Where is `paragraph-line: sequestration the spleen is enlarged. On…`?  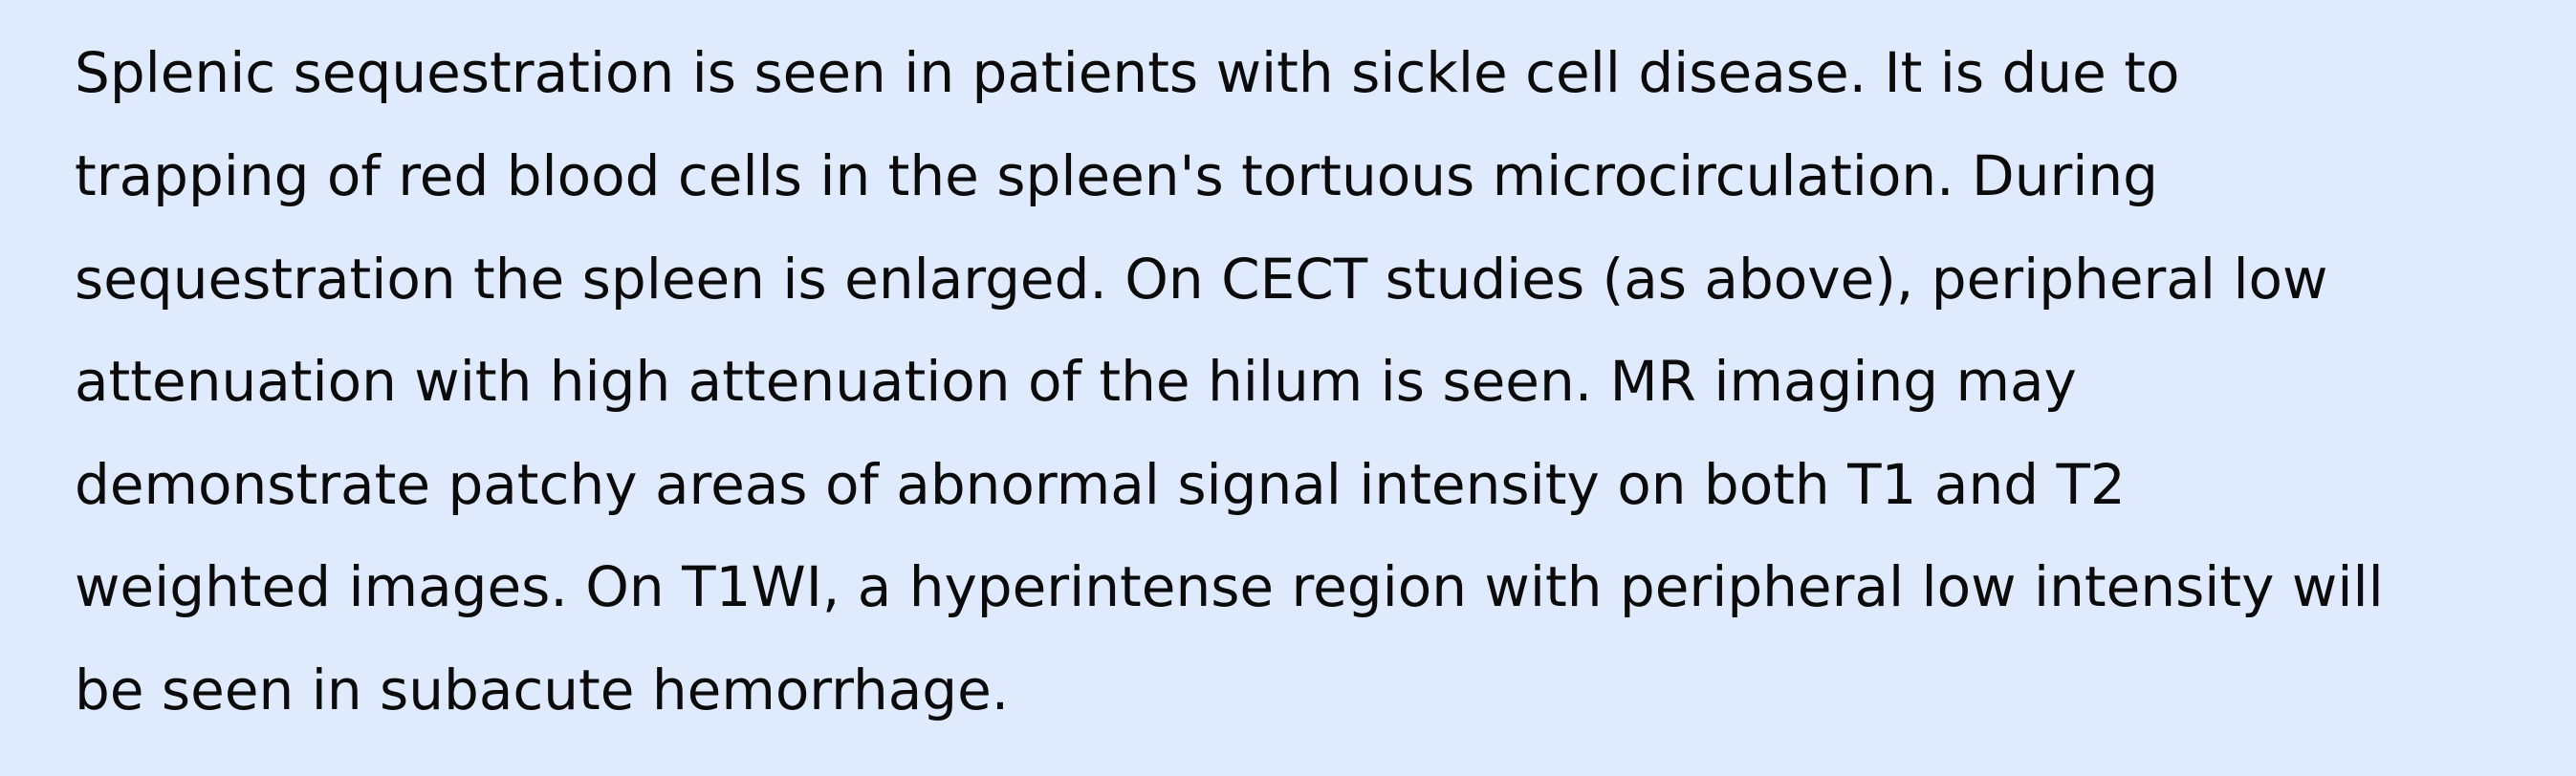
paragraph-line: sequestration the spleen is enlarged. On… is located at coordinates (1201, 280).